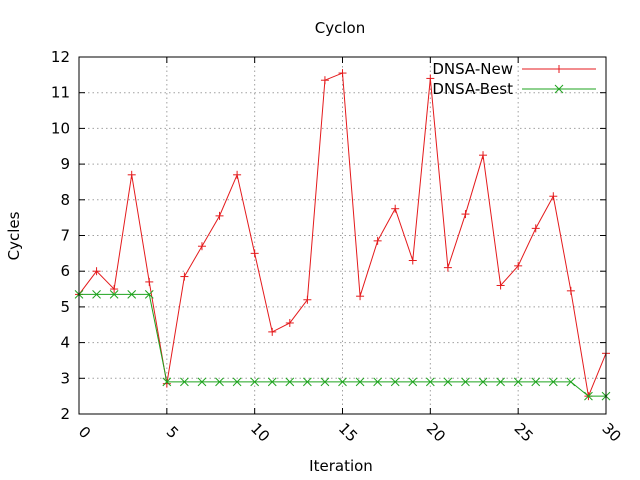 The width and height of the screenshot is (640, 480). Describe the element at coordinates (65, 236) in the screenshot. I see `y-tick-label: 7` at that location.